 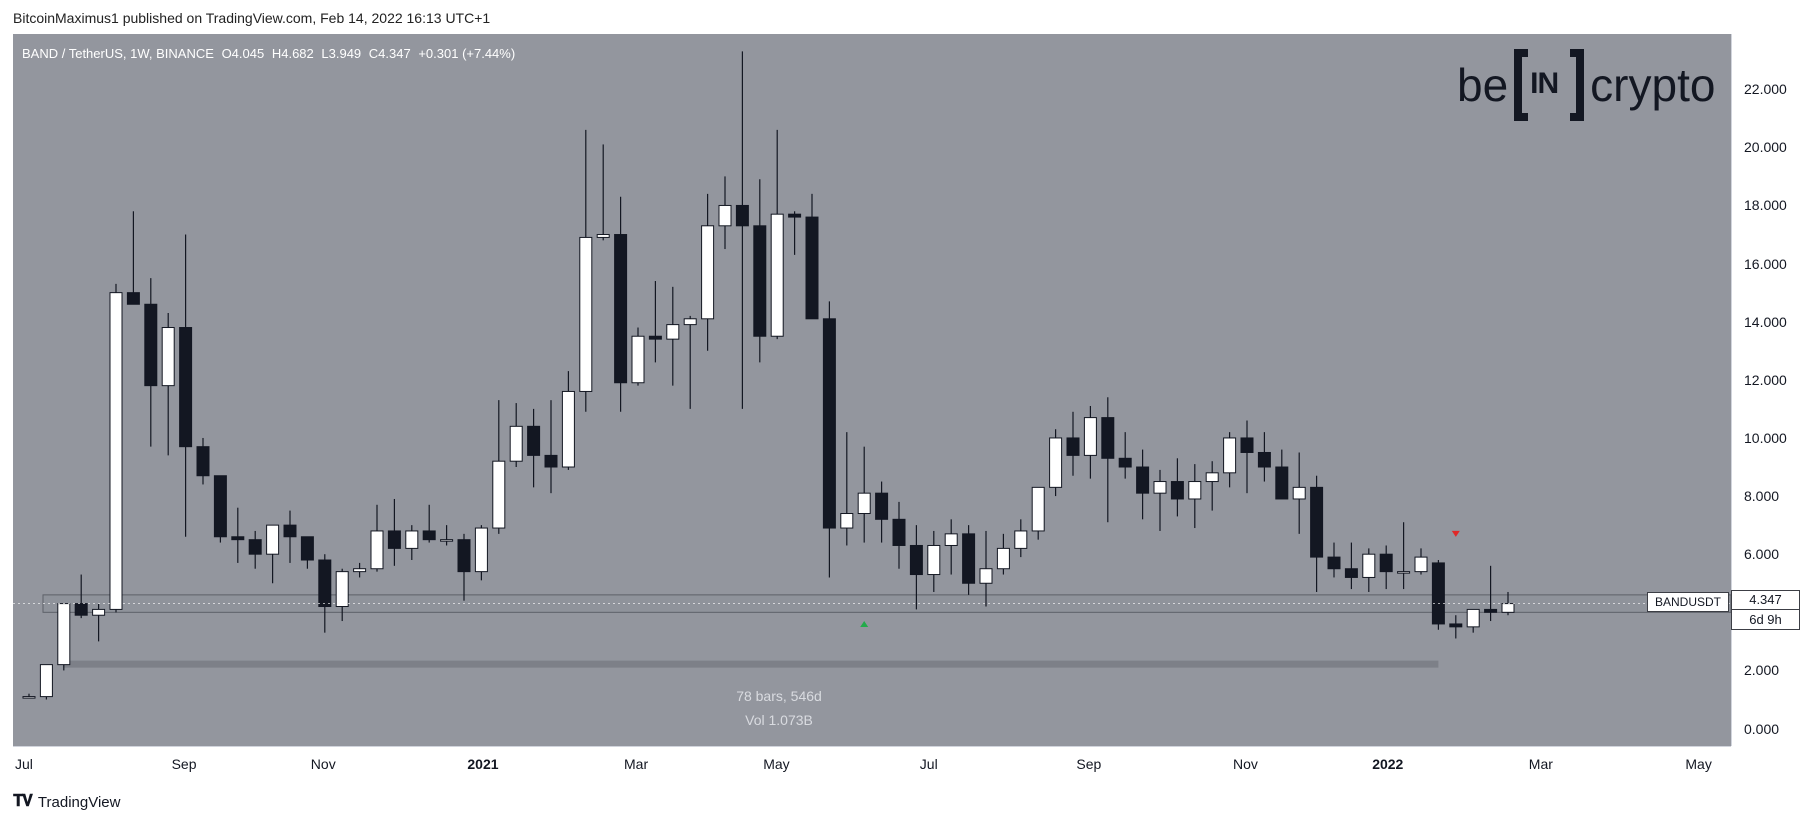 I want to click on legend-high: H4.682, so click(x=292, y=53).